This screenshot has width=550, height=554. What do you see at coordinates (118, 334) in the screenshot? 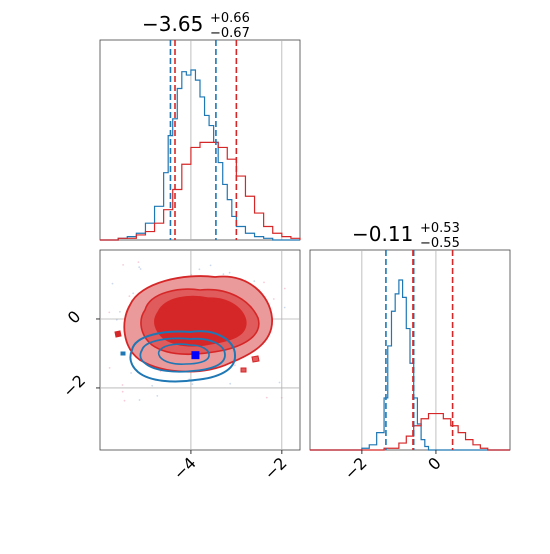
I see `red-contour-island-left` at bounding box center [118, 334].